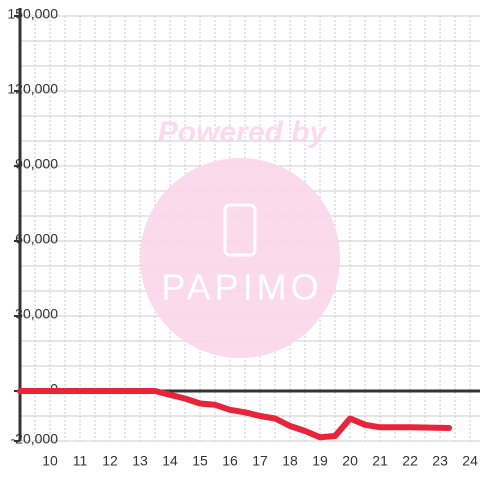  What do you see at coordinates (36, 164) in the screenshot?
I see `y-tick-label: 90,000` at bounding box center [36, 164].